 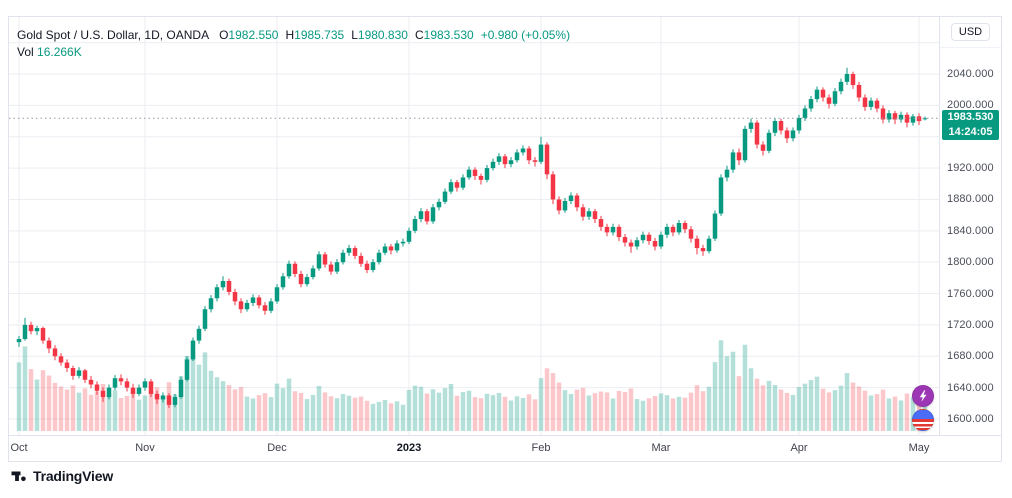 I want to click on symbol-title: Gold Spot / U.S. Dollar, 1D, OANDA, so click(x=113, y=35).